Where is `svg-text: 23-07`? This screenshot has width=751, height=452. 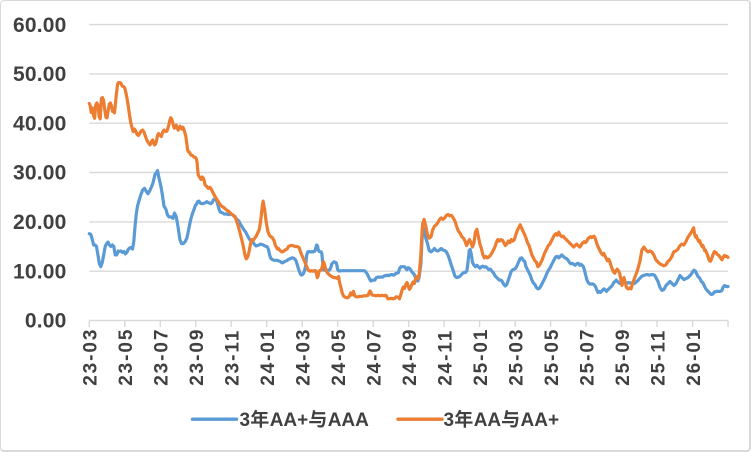
svg-text: 23-07 is located at coordinates (162, 357).